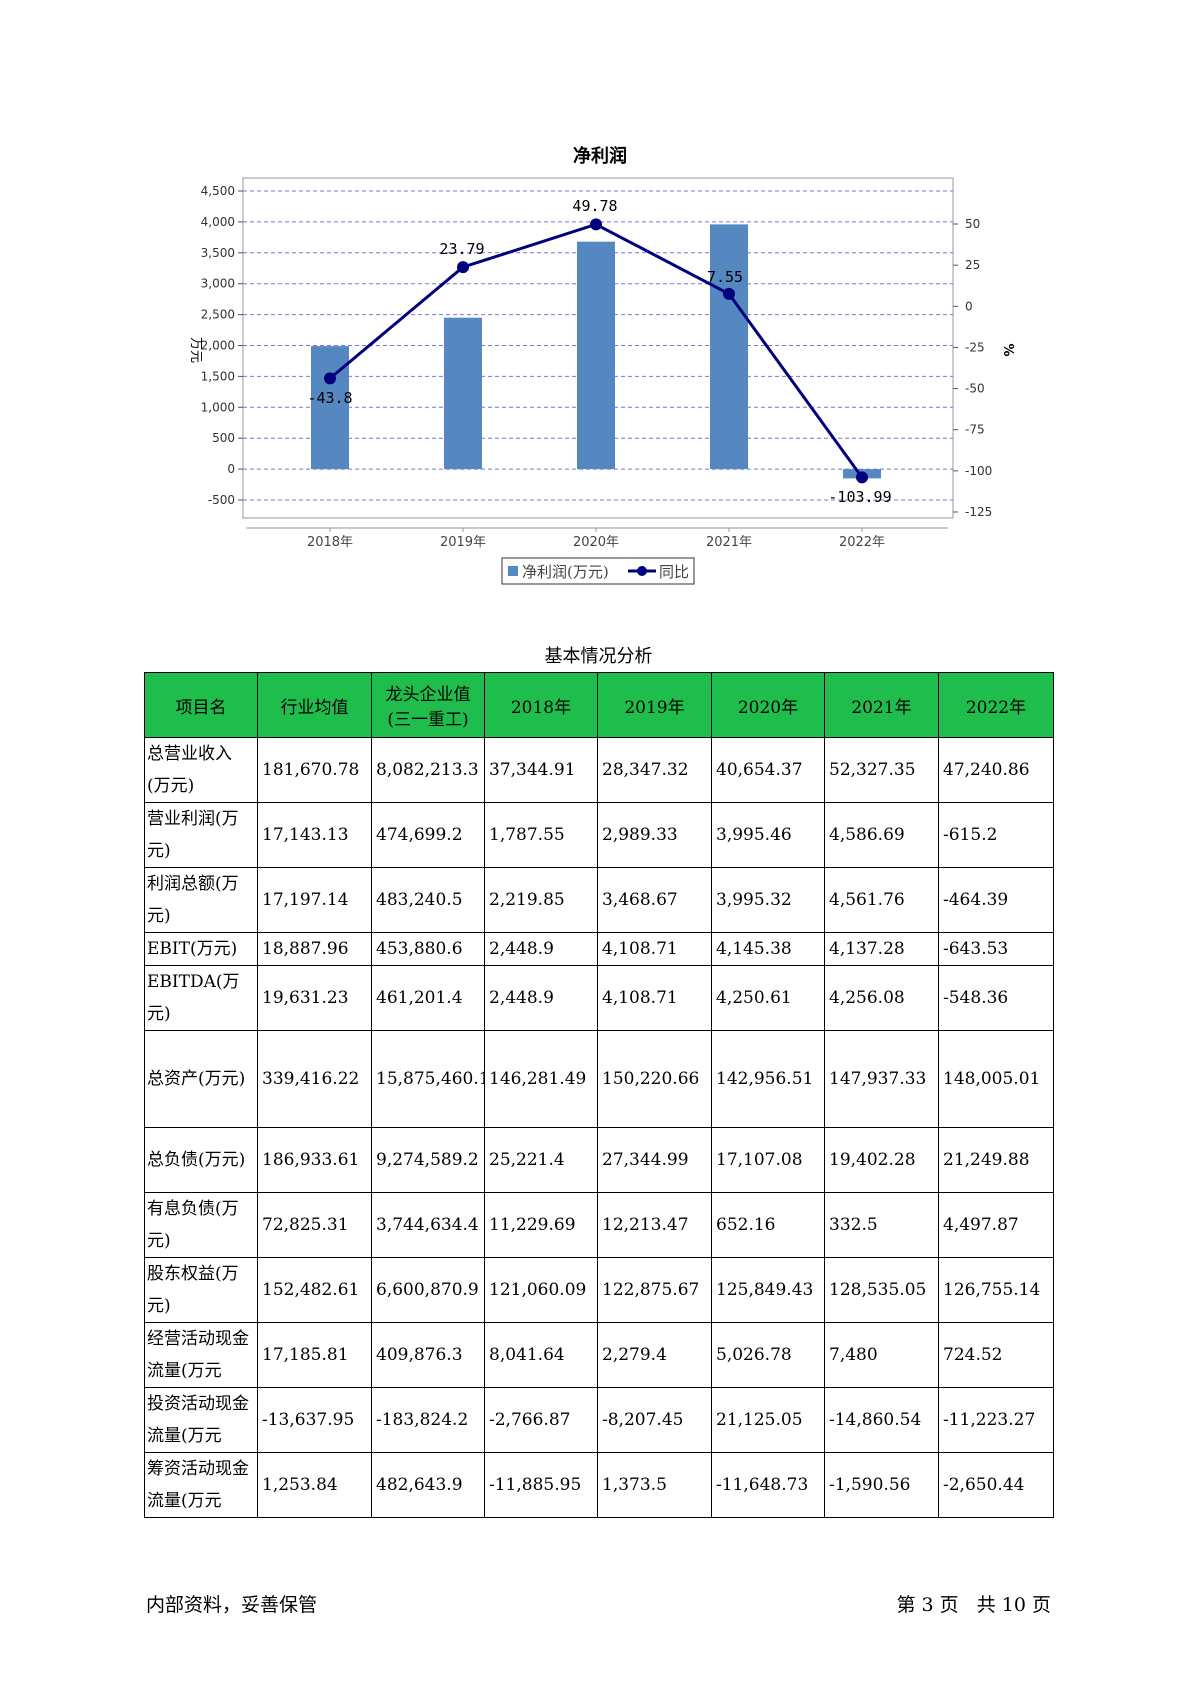 The height and width of the screenshot is (1684, 1191). I want to click on table-cell: 17,185.81, so click(314, 1355).